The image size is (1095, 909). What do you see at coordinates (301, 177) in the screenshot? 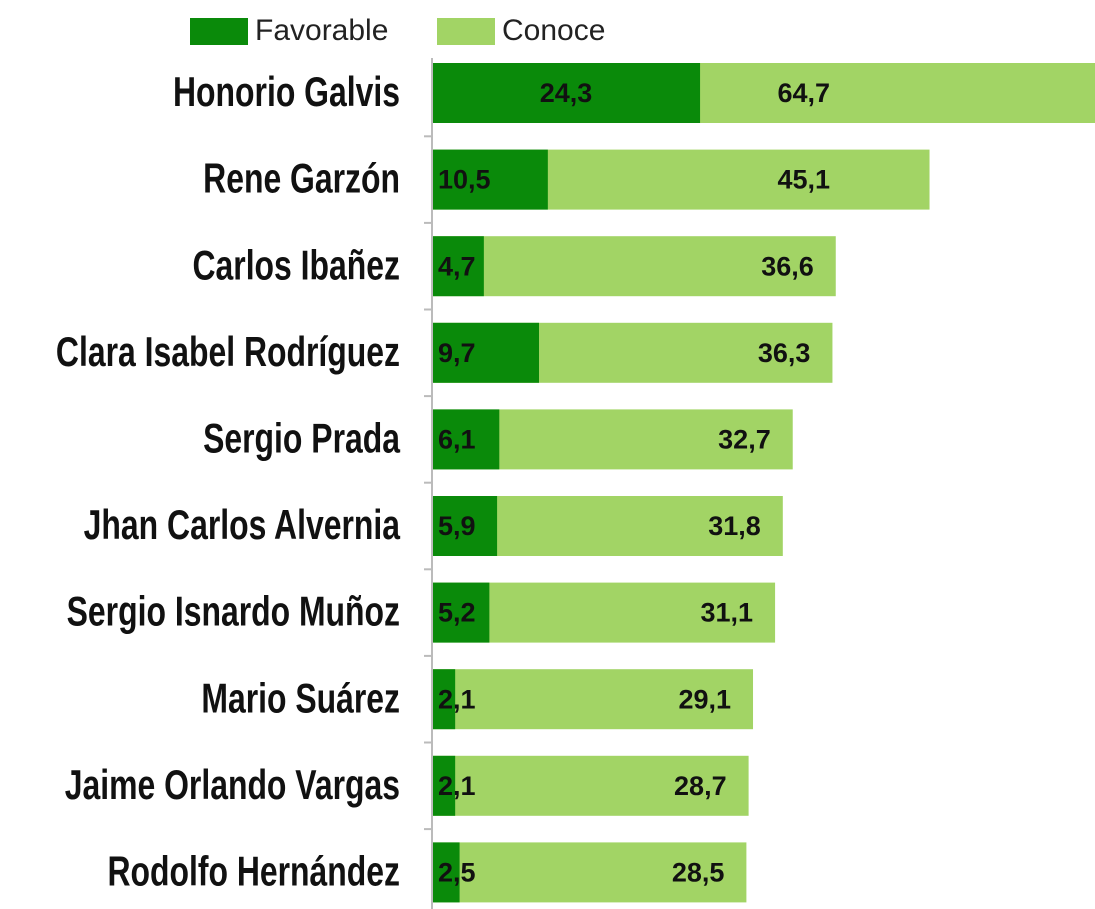
I see `category-label: Rene Garzón` at bounding box center [301, 177].